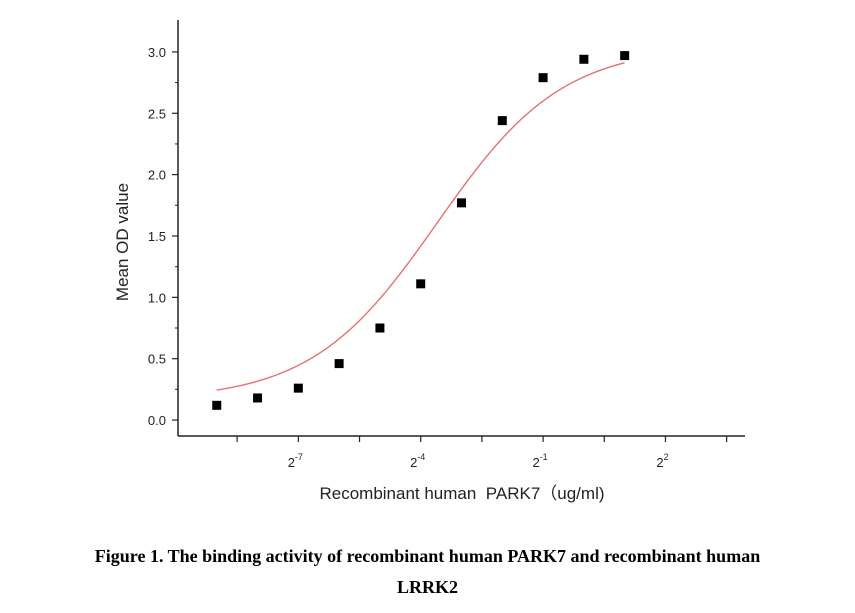 Image resolution: width=855 pixels, height=613 pixels. What do you see at coordinates (157, 113) in the screenshot?
I see `y-tick-label: 2.5` at bounding box center [157, 113].